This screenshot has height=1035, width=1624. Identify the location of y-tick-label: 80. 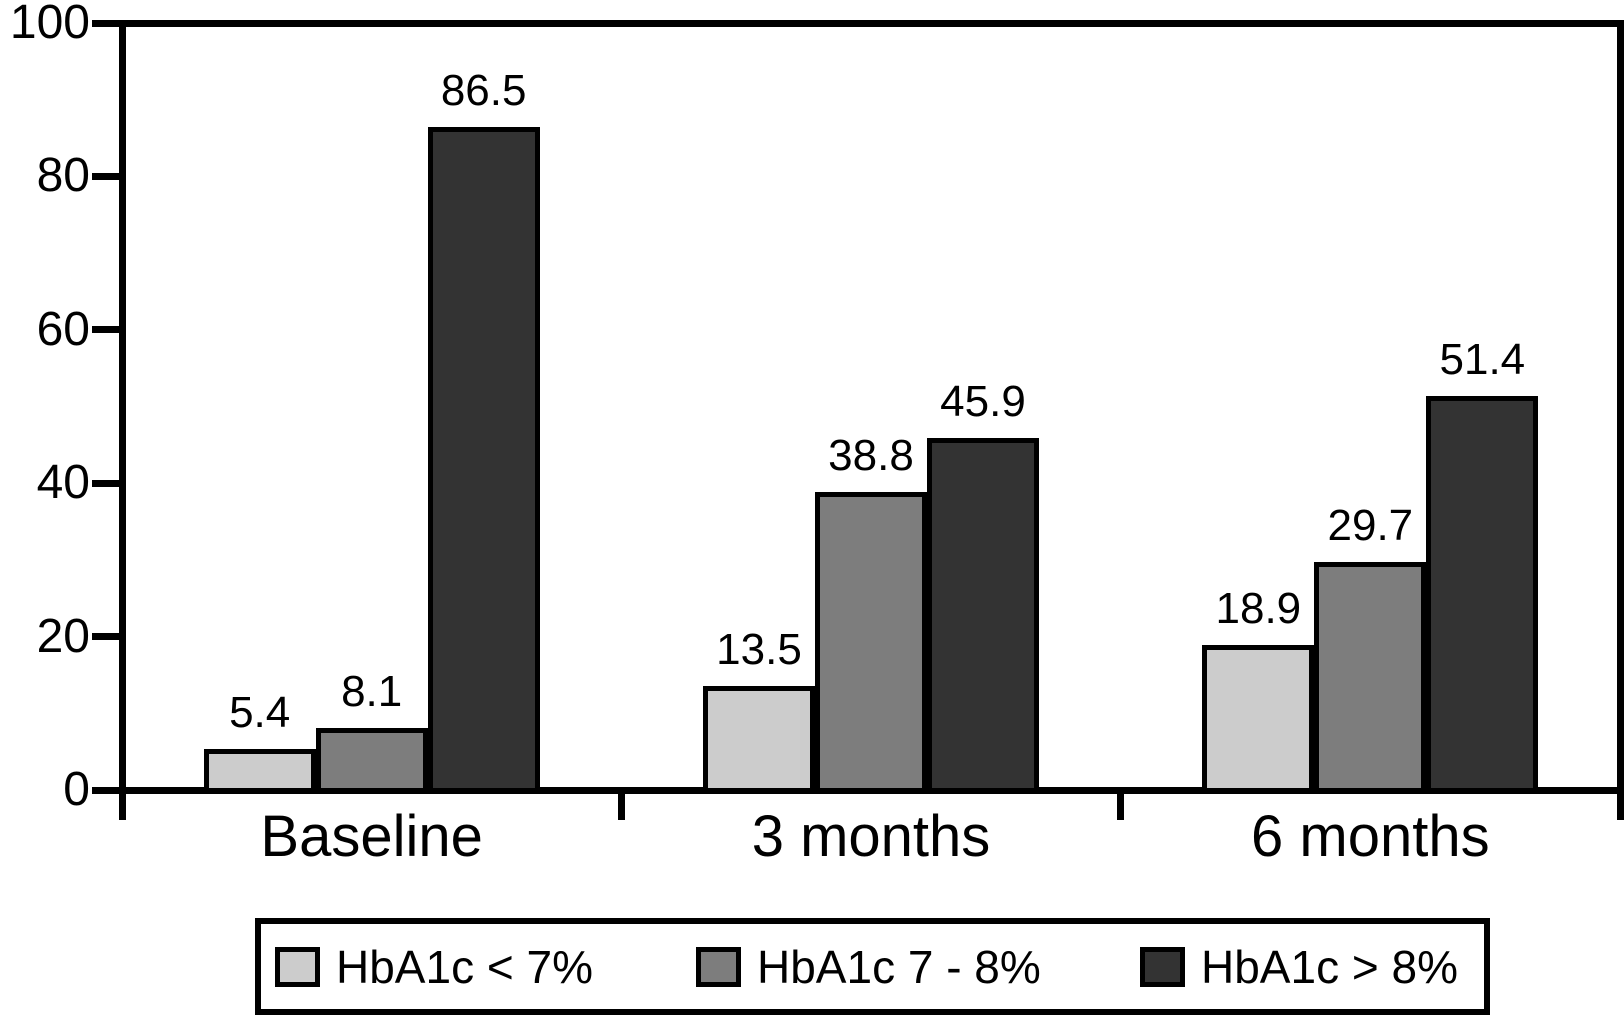
(63, 176).